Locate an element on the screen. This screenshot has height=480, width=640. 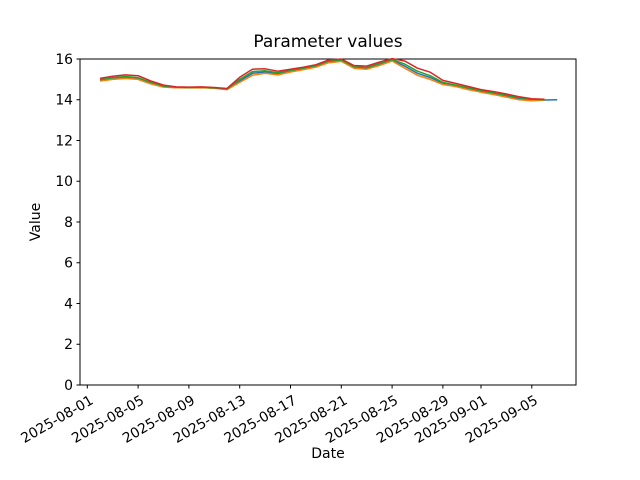
y-tick-label: 8 is located at coordinates (68, 223).